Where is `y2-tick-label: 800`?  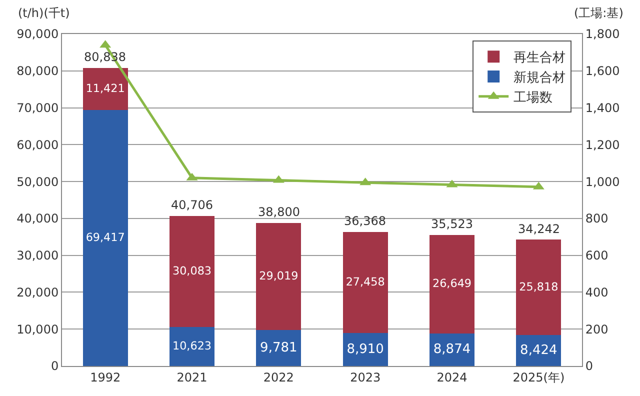 y2-tick-label: 800 is located at coordinates (596, 219).